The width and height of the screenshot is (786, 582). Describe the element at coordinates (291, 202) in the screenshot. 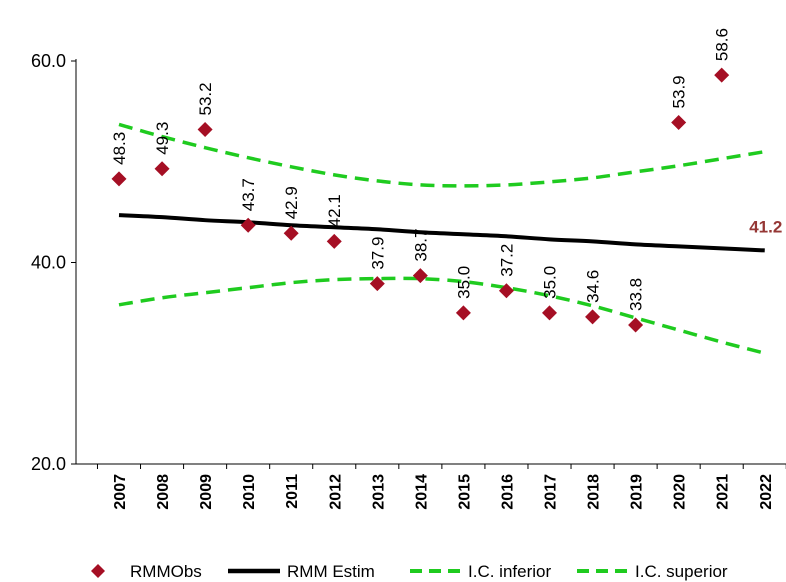

I see `data-point-label: 42.9` at that location.